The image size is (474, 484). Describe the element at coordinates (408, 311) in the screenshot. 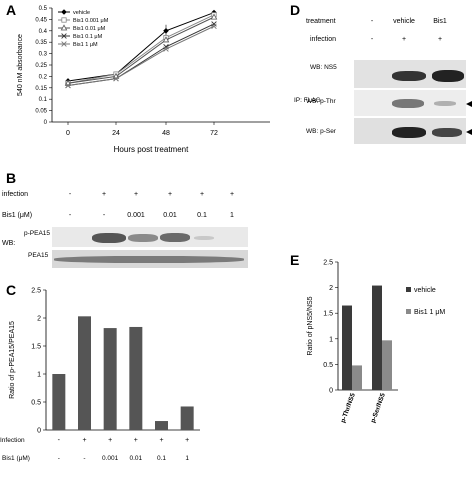

I see `legend-swatch` at that location.